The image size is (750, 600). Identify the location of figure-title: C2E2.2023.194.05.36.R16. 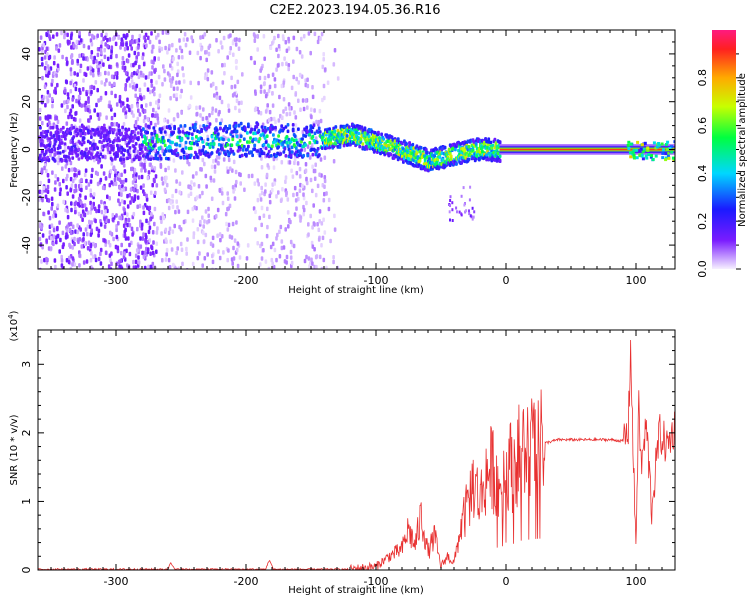
(354, 10).